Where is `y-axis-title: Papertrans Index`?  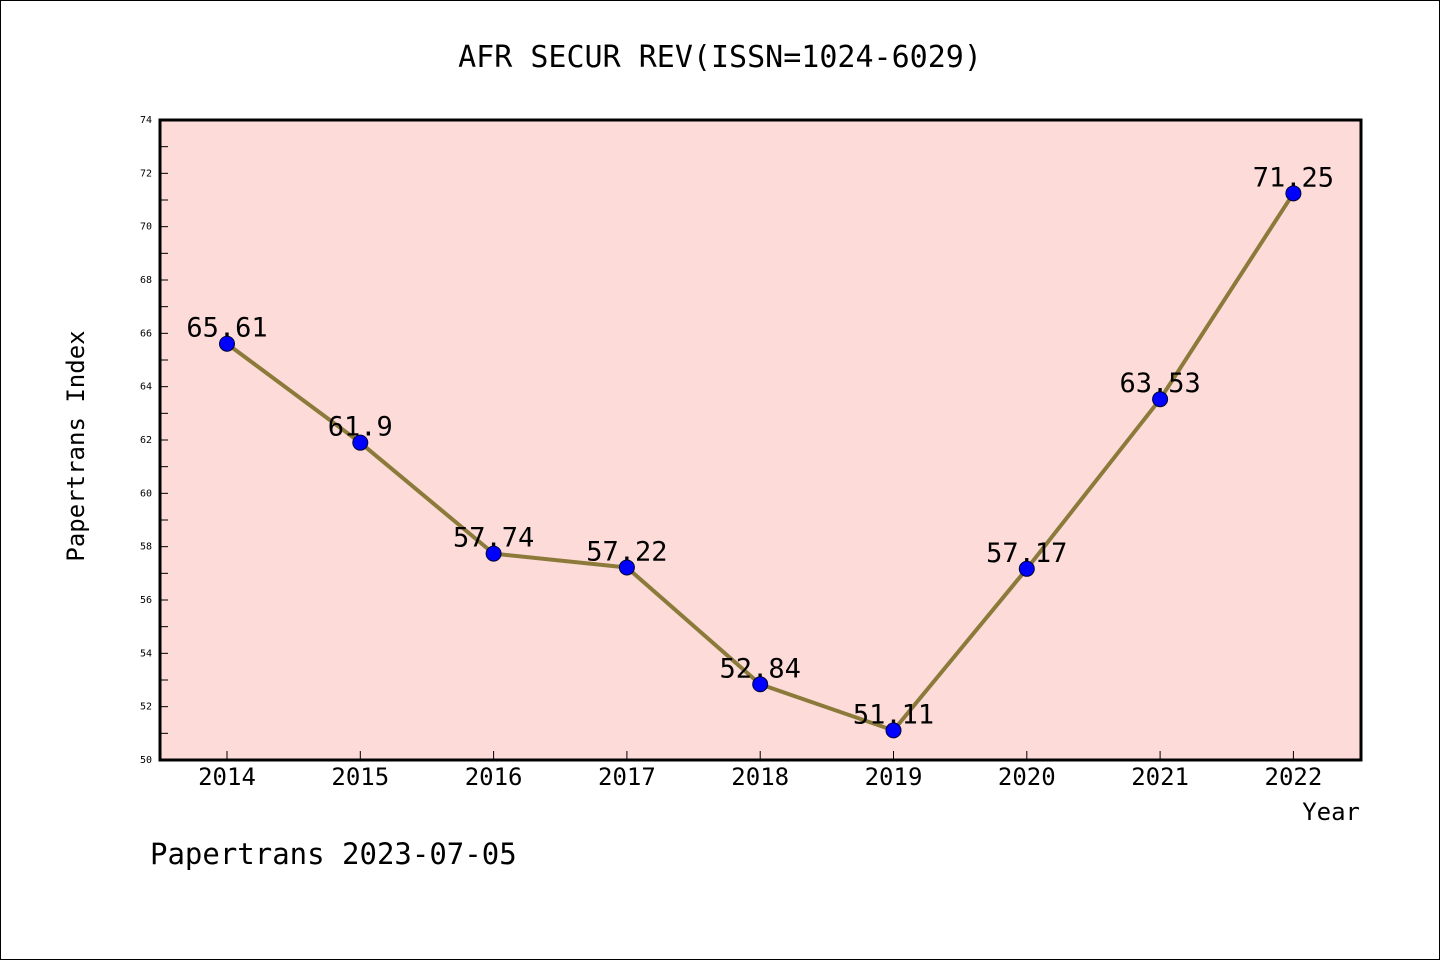
y-axis-title: Papertrans Index is located at coordinates (76, 445).